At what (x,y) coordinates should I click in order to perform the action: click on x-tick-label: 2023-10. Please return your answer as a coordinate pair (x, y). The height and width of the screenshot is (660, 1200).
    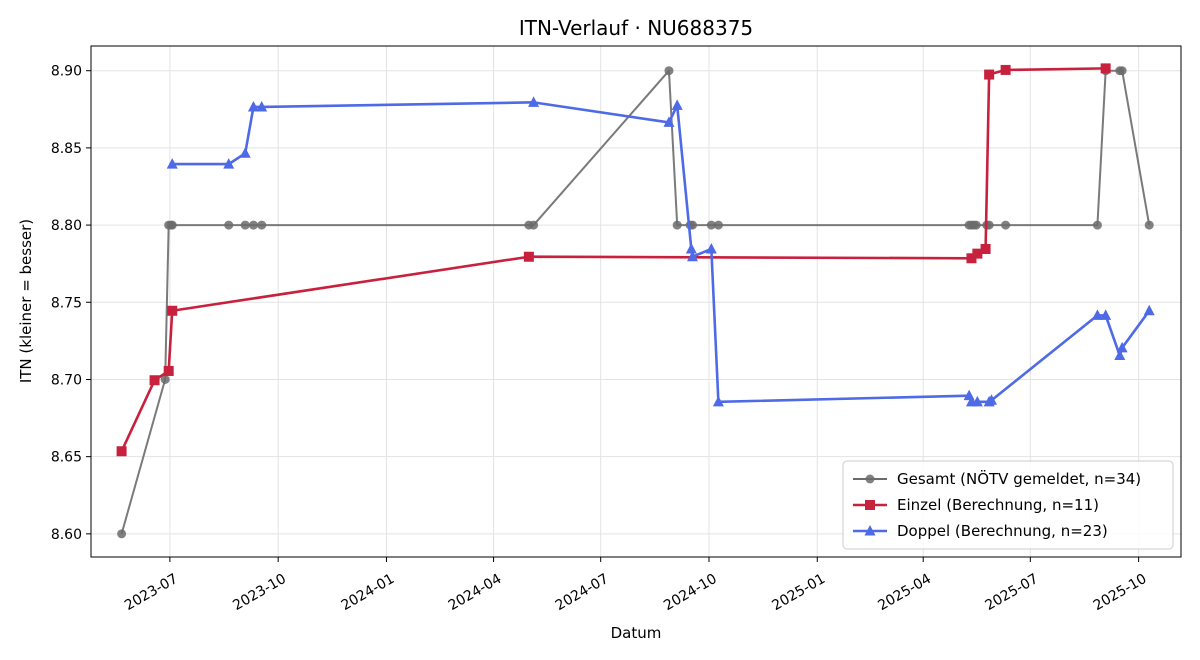
    Looking at the image, I should click on (259, 592).